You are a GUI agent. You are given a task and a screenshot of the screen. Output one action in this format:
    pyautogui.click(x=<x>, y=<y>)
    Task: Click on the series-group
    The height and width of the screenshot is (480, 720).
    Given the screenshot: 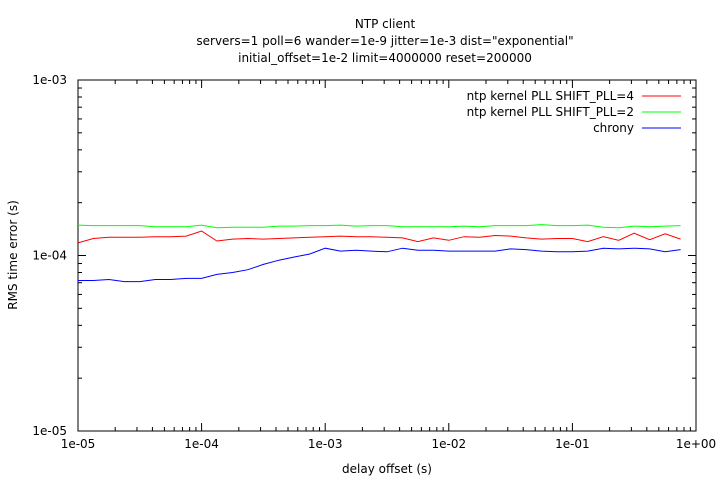 What is the action you would take?
    pyautogui.click(x=379, y=253)
    